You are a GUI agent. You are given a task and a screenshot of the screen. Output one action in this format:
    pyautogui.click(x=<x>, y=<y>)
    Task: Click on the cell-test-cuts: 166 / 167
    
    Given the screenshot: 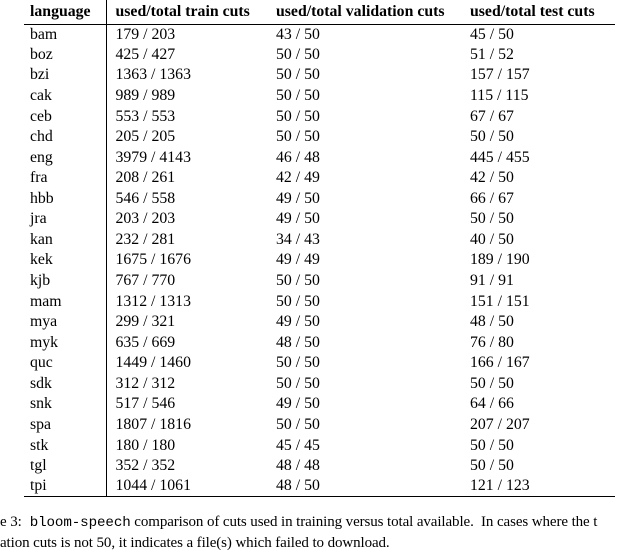 What is the action you would take?
    pyautogui.click(x=500, y=363)
    